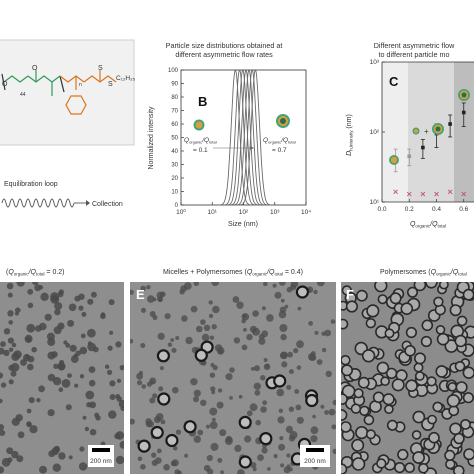 The height and width of the screenshot is (474, 474). What do you see at coordinates (419, 136) in the screenshot?
I see `chart-c-ticks: 0.0 0.2 0.4 0.6 10¹ 10² 10³` at bounding box center [419, 136].